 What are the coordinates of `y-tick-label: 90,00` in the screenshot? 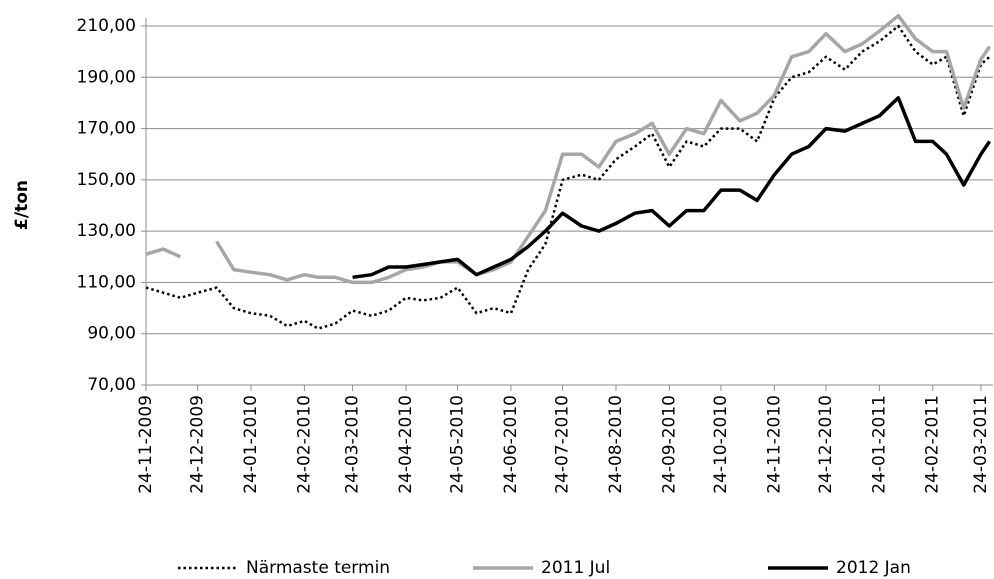 It's located at (111, 334).